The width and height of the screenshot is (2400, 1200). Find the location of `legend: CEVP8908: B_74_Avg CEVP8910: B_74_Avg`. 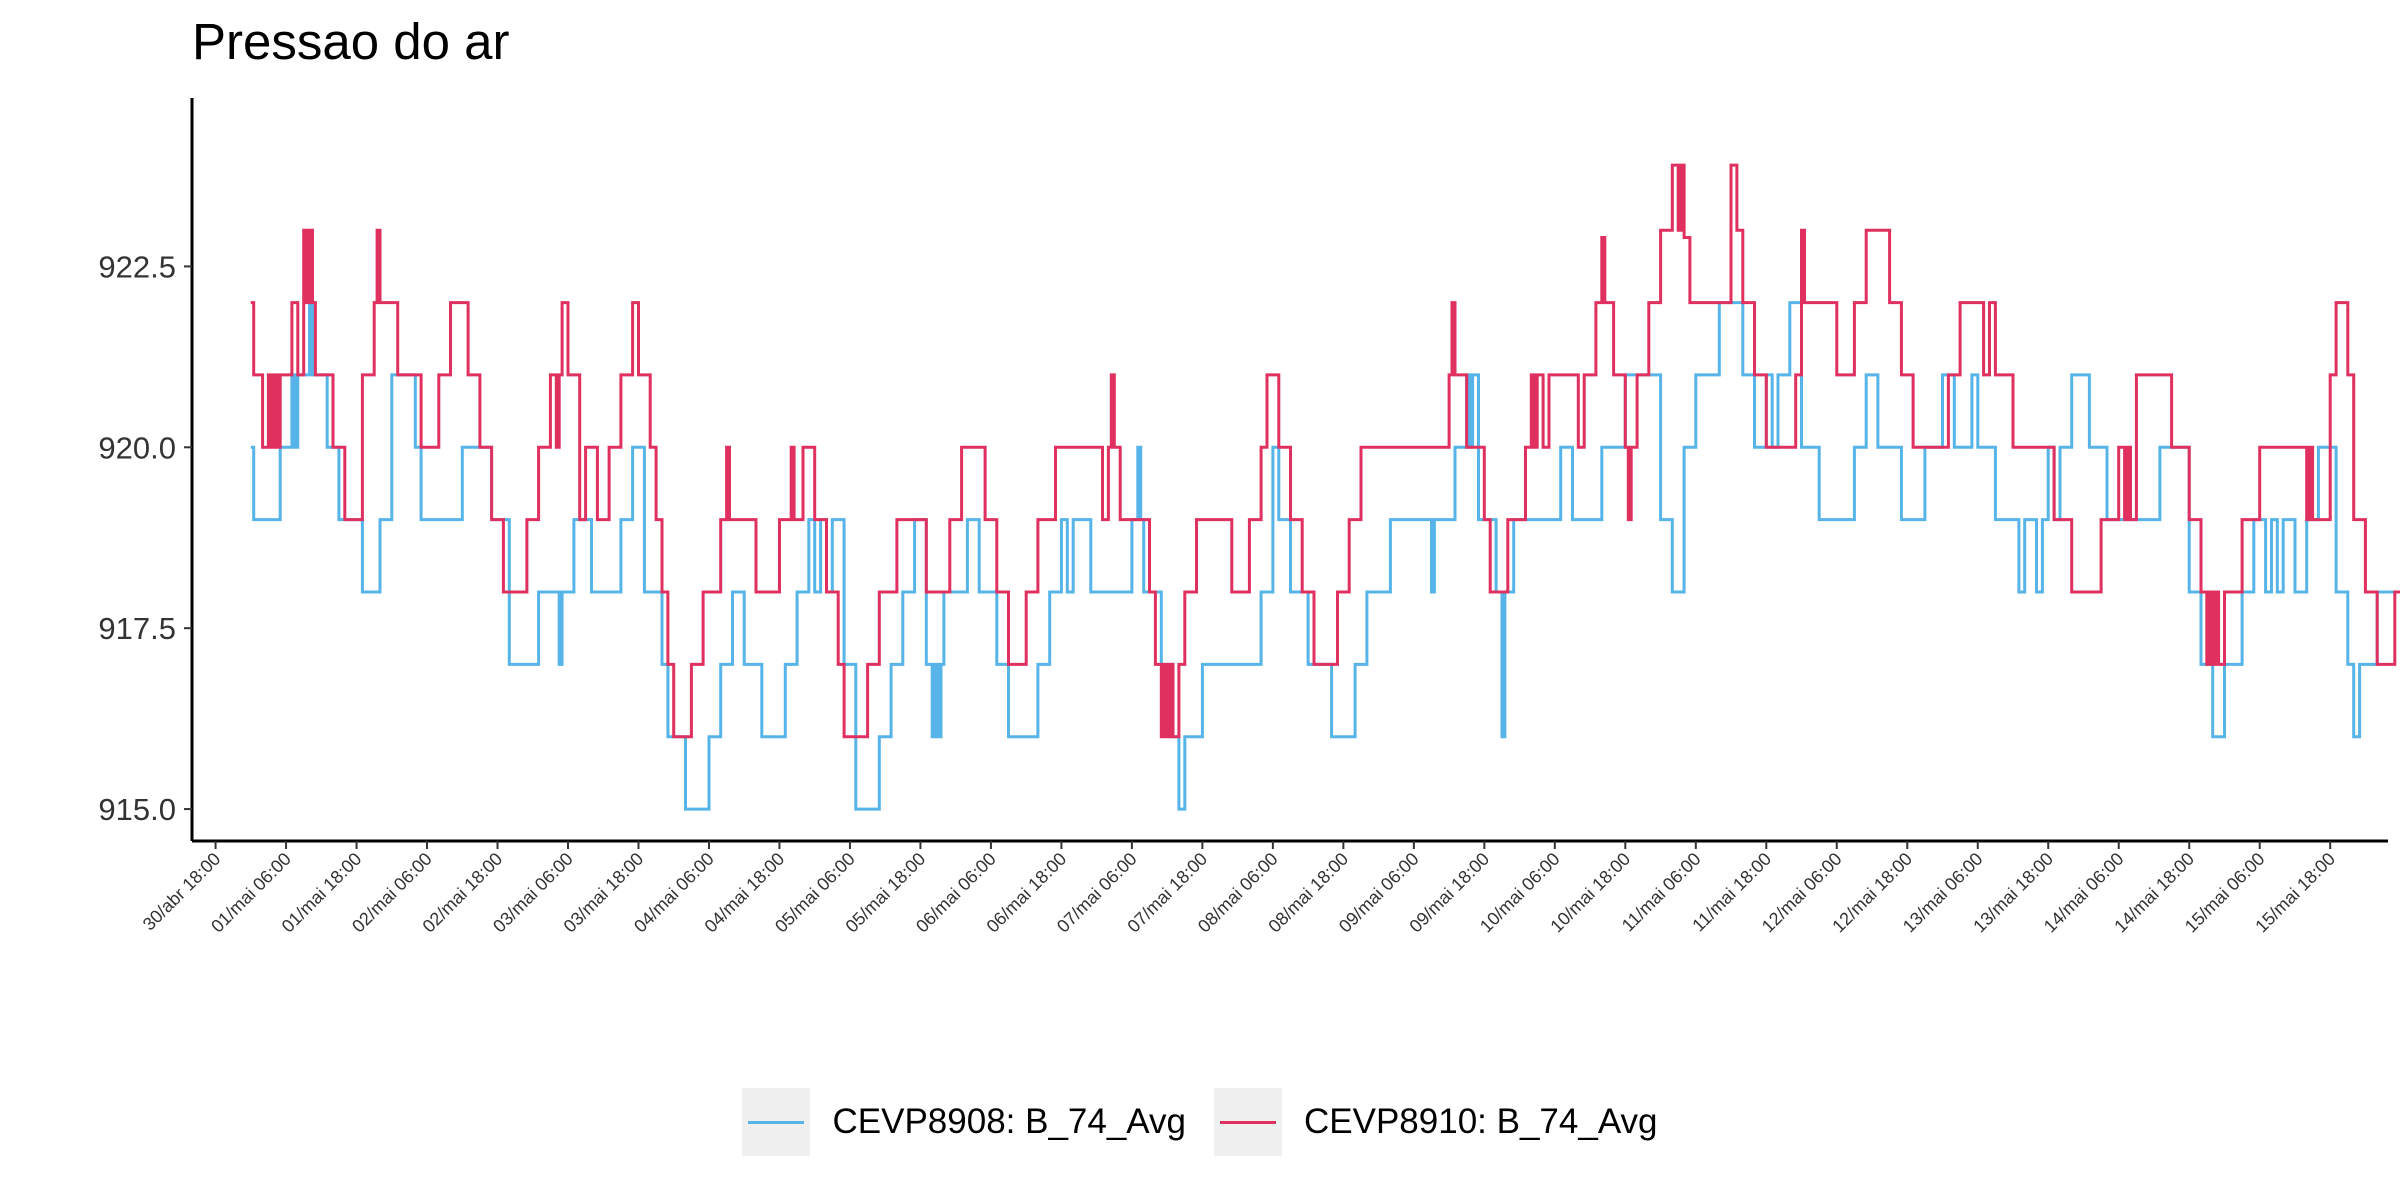

legend: CEVP8908: B_74_Avg CEVP8910: B_74_Avg is located at coordinates (1200, 1122).